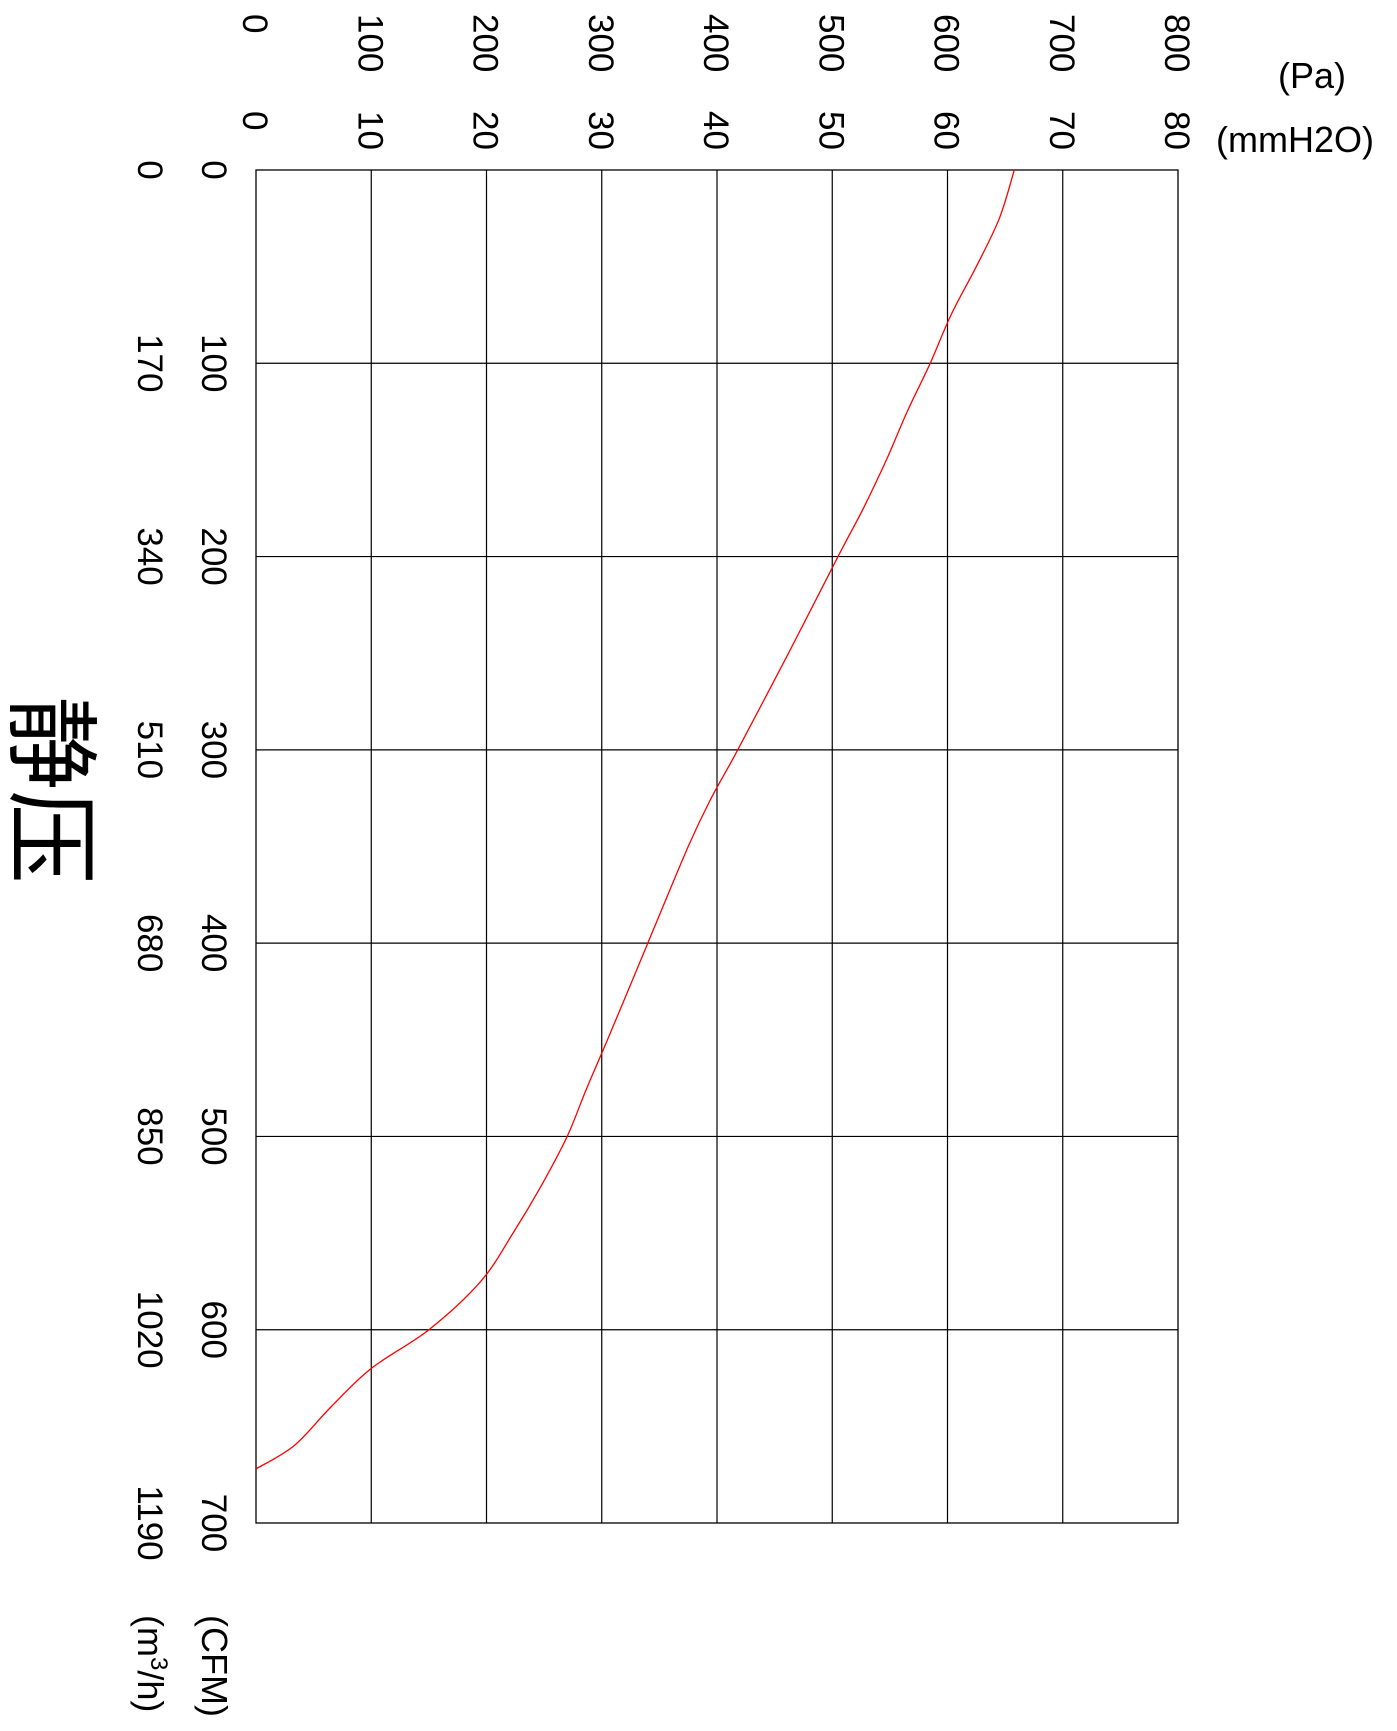 The width and height of the screenshot is (1397, 1731). What do you see at coordinates (149, 169) in the screenshot?
I see `flow-tick-m3h-0: 0` at bounding box center [149, 169].